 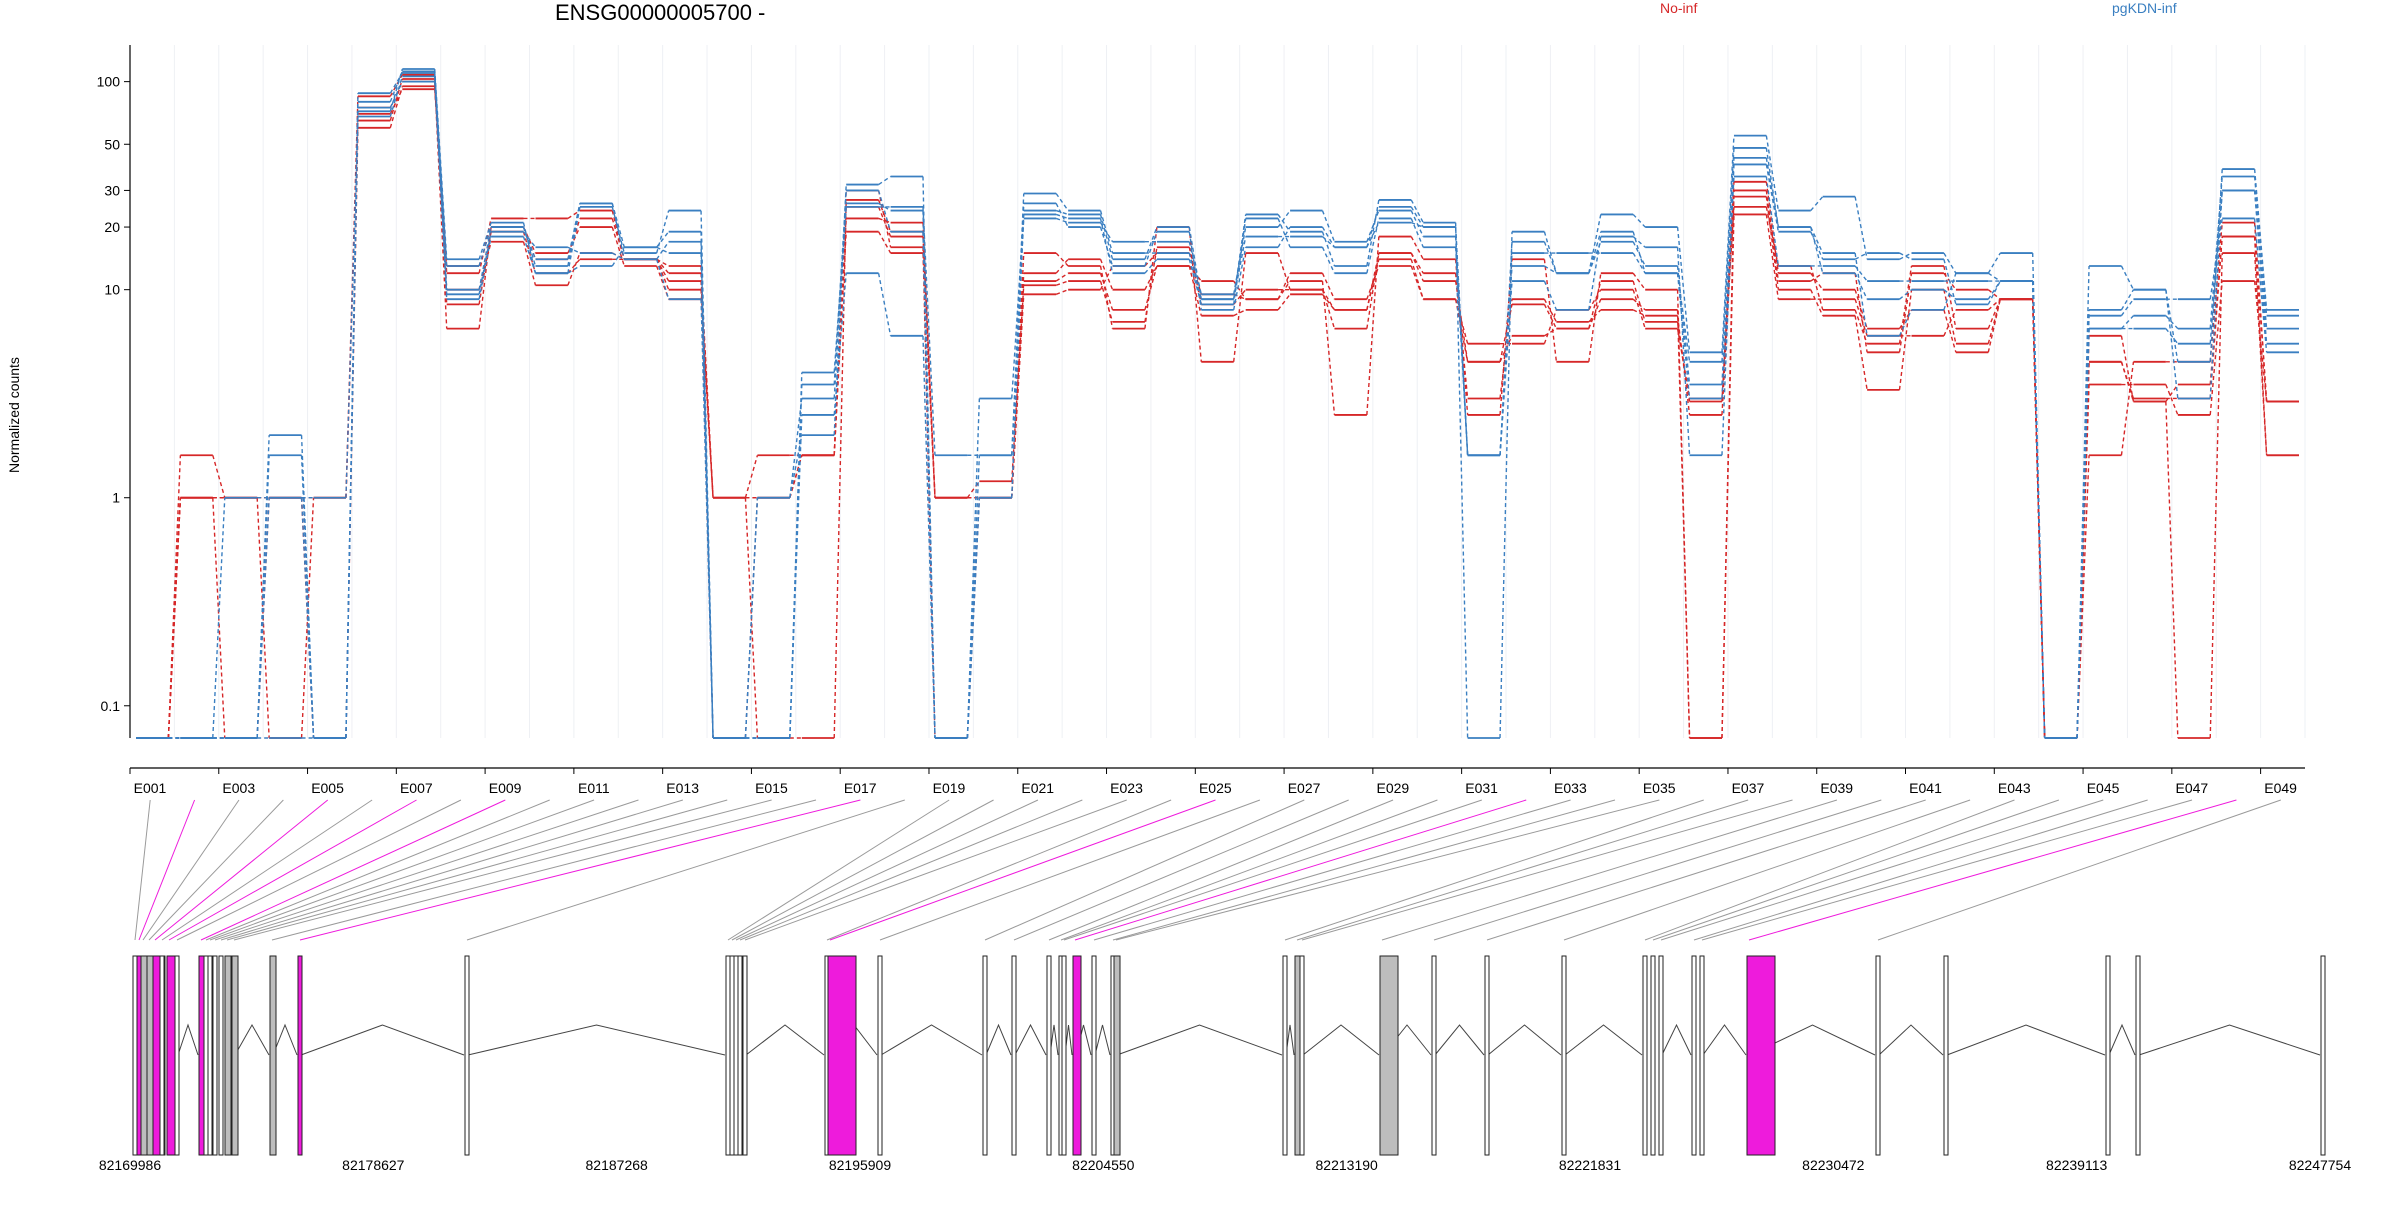 What do you see at coordinates (1126, 788) in the screenshot?
I see `x-tick-label: E023` at bounding box center [1126, 788].